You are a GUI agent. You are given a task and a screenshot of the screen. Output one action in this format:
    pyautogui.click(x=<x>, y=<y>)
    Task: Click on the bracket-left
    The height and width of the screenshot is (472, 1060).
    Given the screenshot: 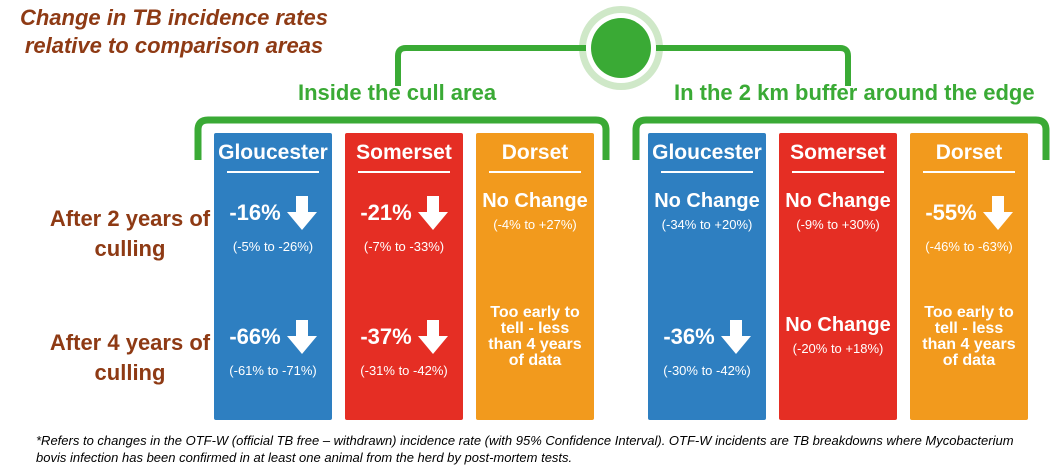 What is the action you would take?
    pyautogui.click(x=402, y=138)
    